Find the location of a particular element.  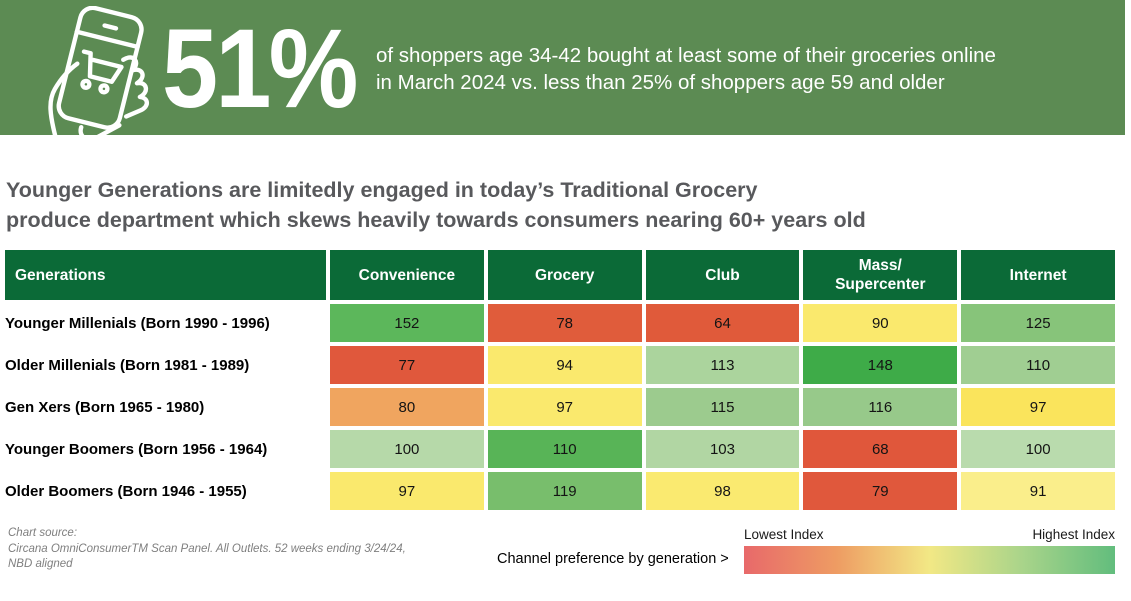

heatmap-cell: 90 is located at coordinates (880, 323).